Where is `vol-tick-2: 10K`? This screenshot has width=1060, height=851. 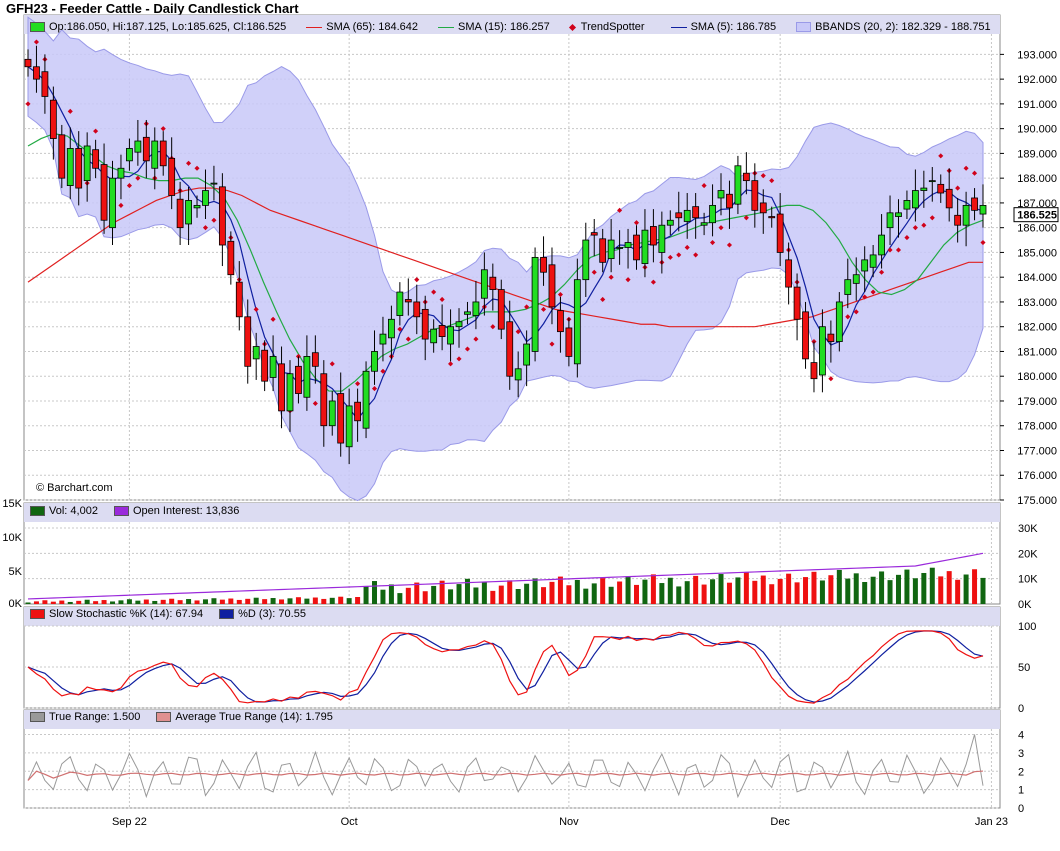 vol-tick-2: 10K is located at coordinates (1028, 580).